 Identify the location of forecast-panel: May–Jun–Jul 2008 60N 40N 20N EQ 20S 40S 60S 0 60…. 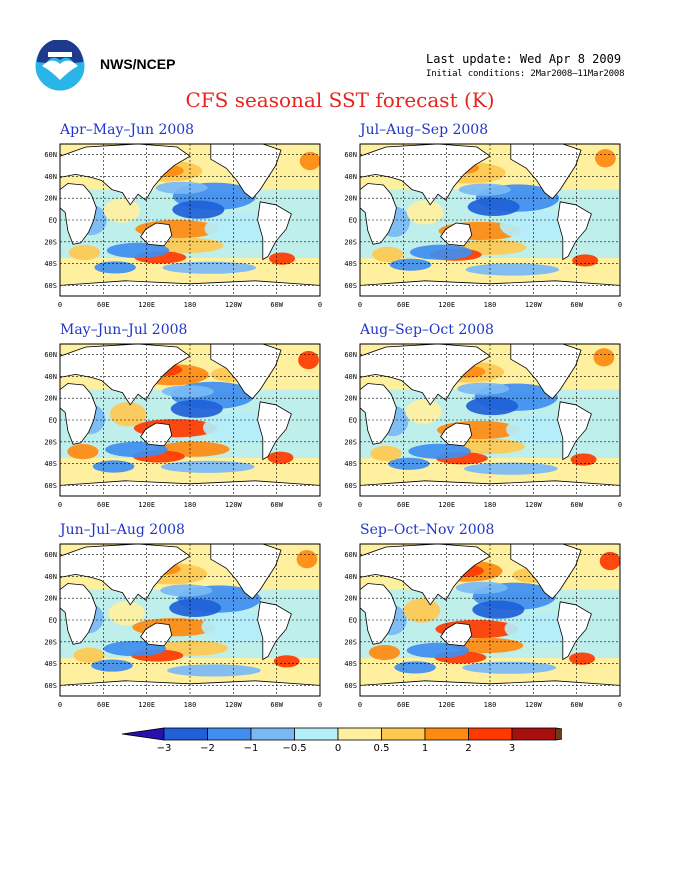
(182, 415).